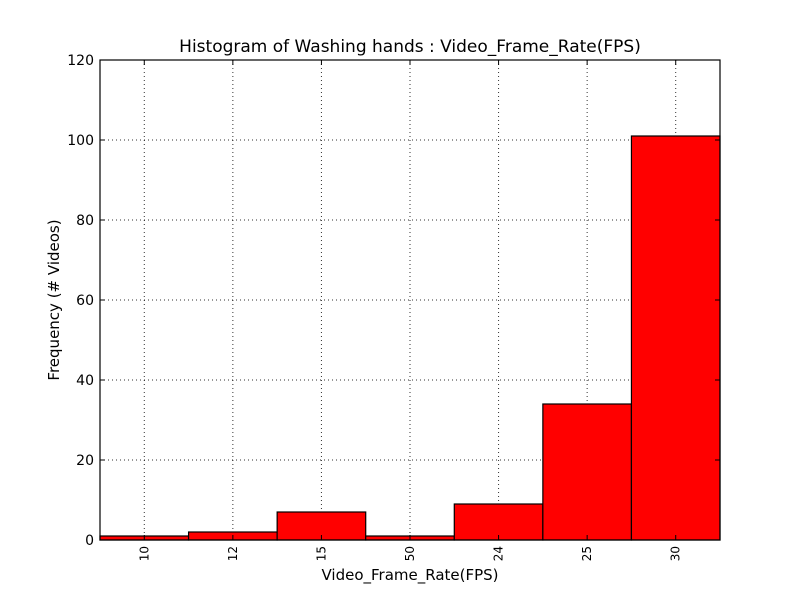 This screenshot has height=600, width=800. What do you see at coordinates (89, 541) in the screenshot?
I see `y-tick-label: 0` at bounding box center [89, 541].